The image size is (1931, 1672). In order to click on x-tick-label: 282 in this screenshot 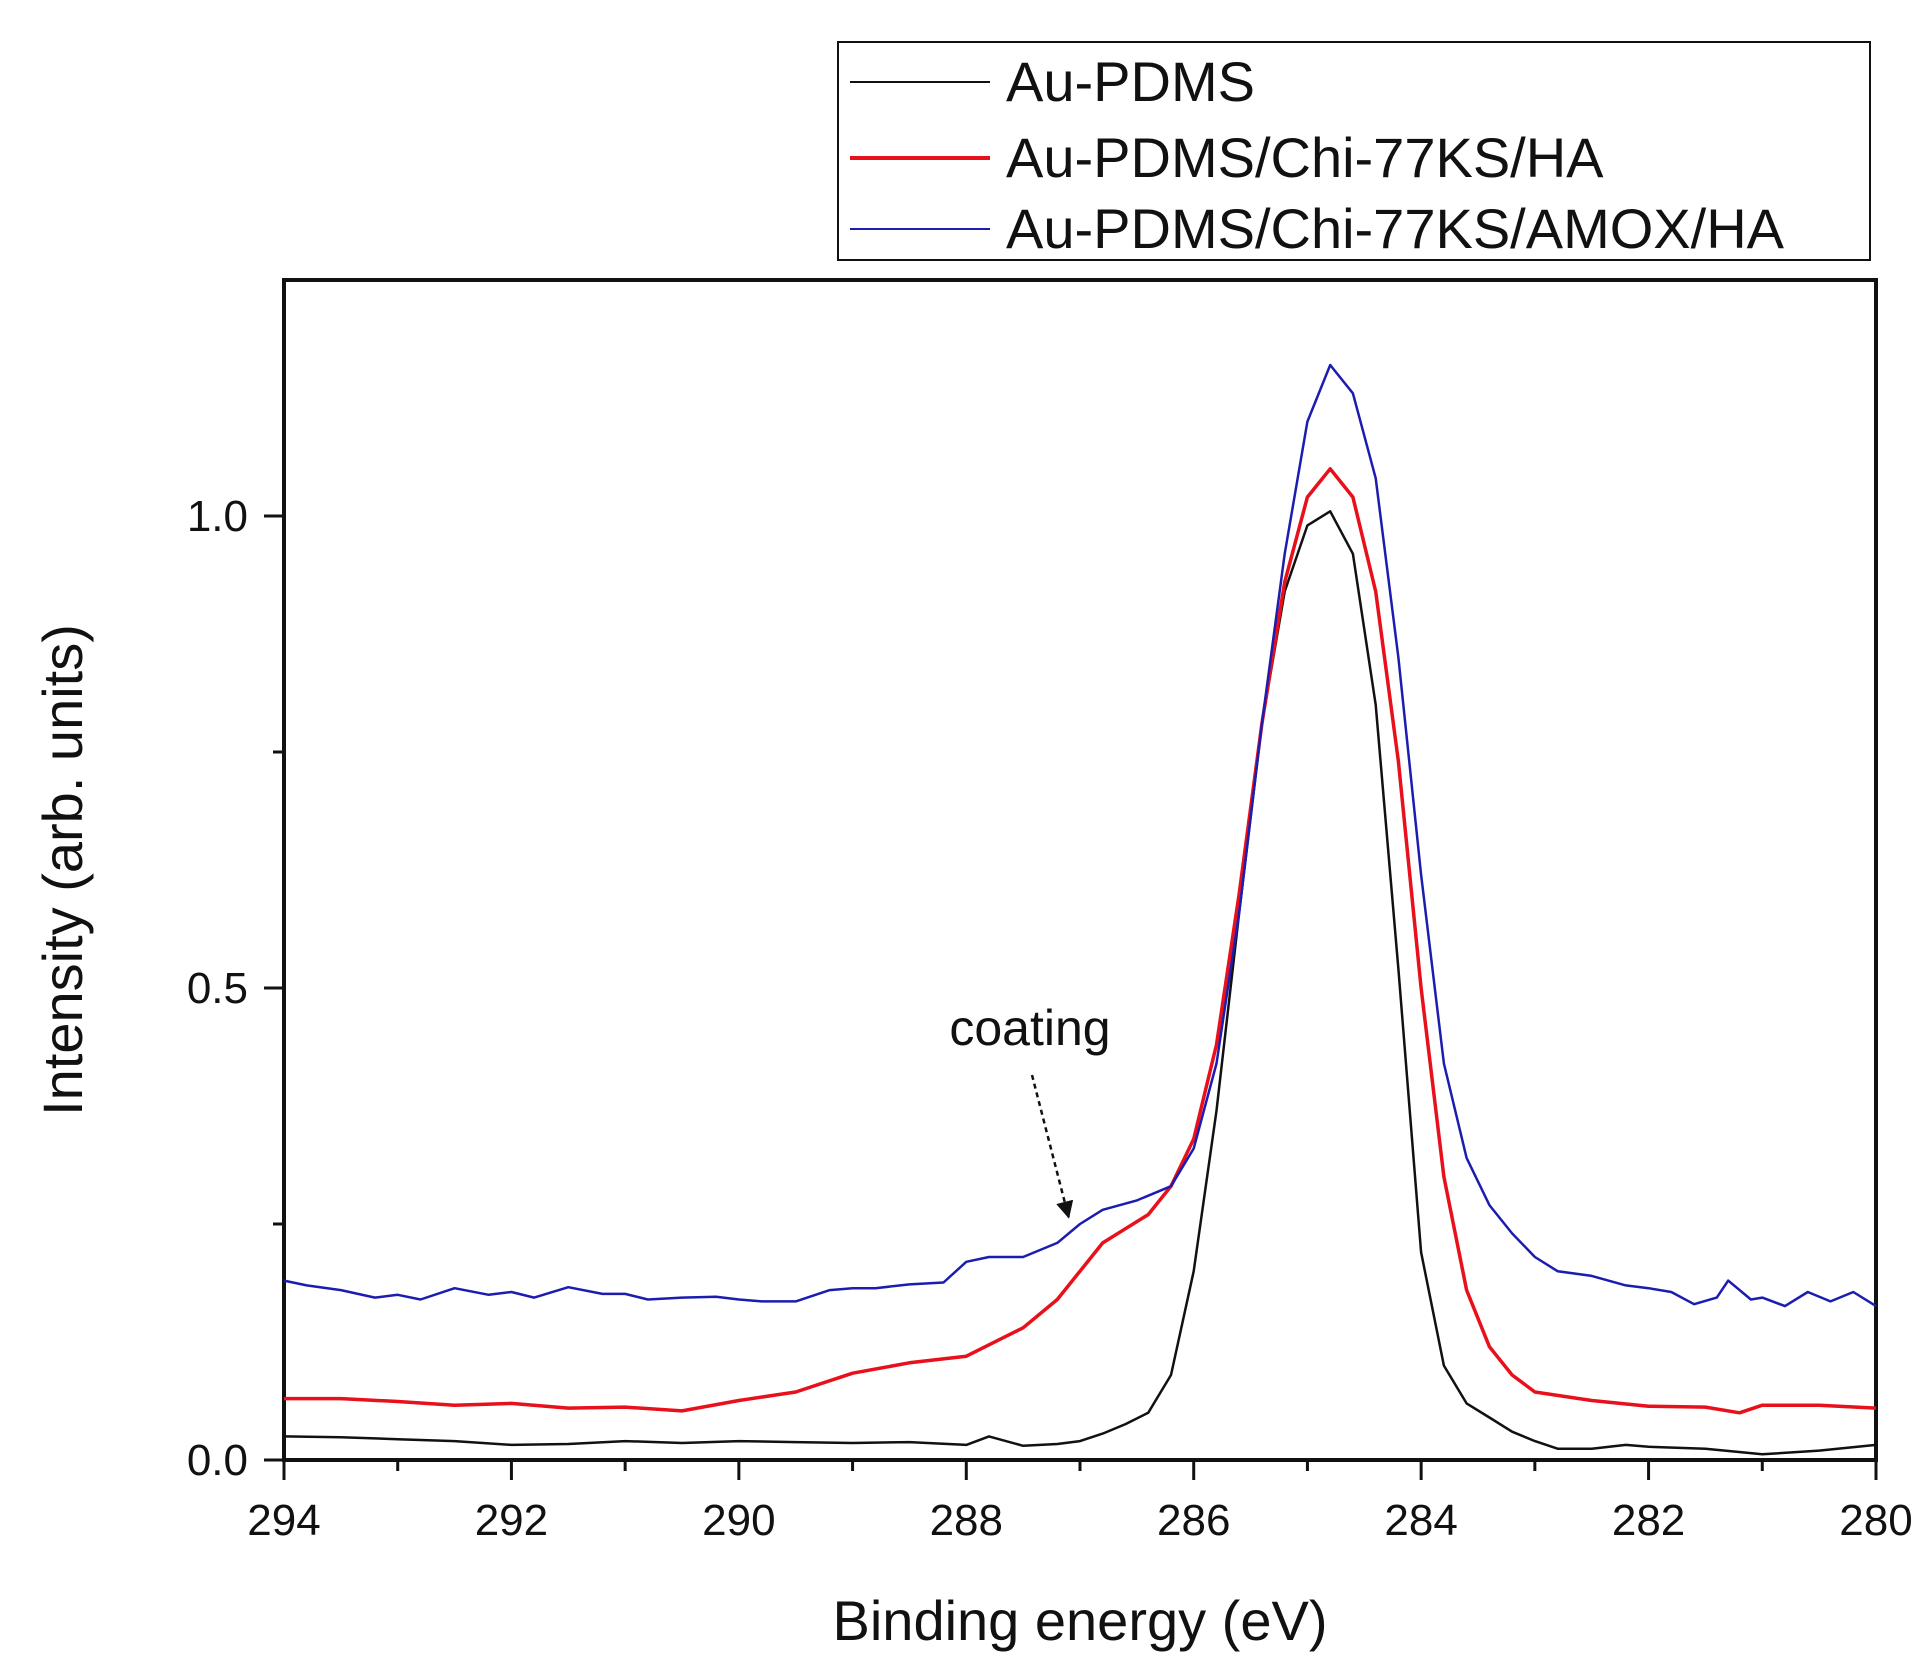, I will do `click(1648, 1520)`.